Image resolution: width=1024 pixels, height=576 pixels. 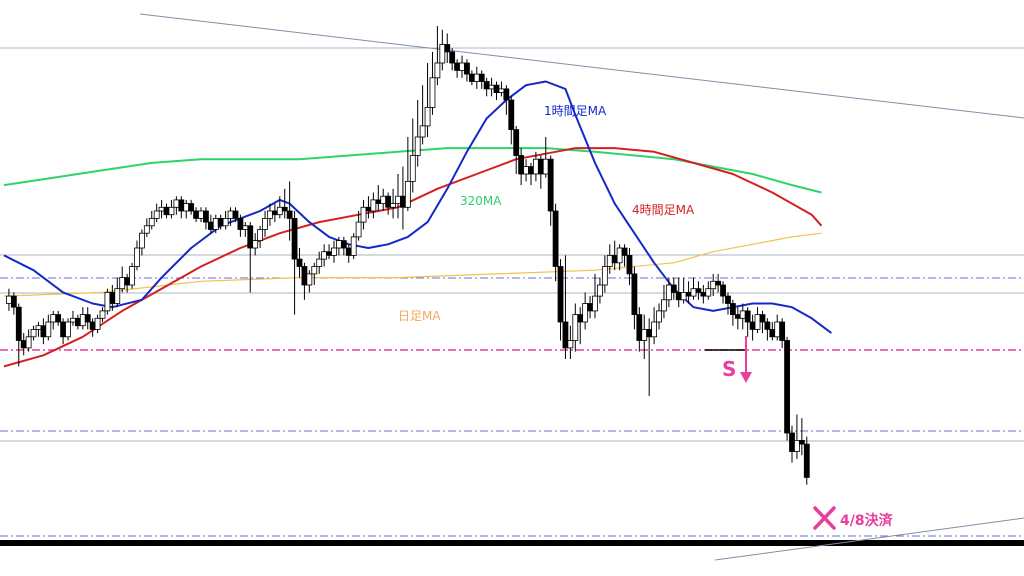 I want to click on bottom-axis-bar, so click(x=512, y=543).